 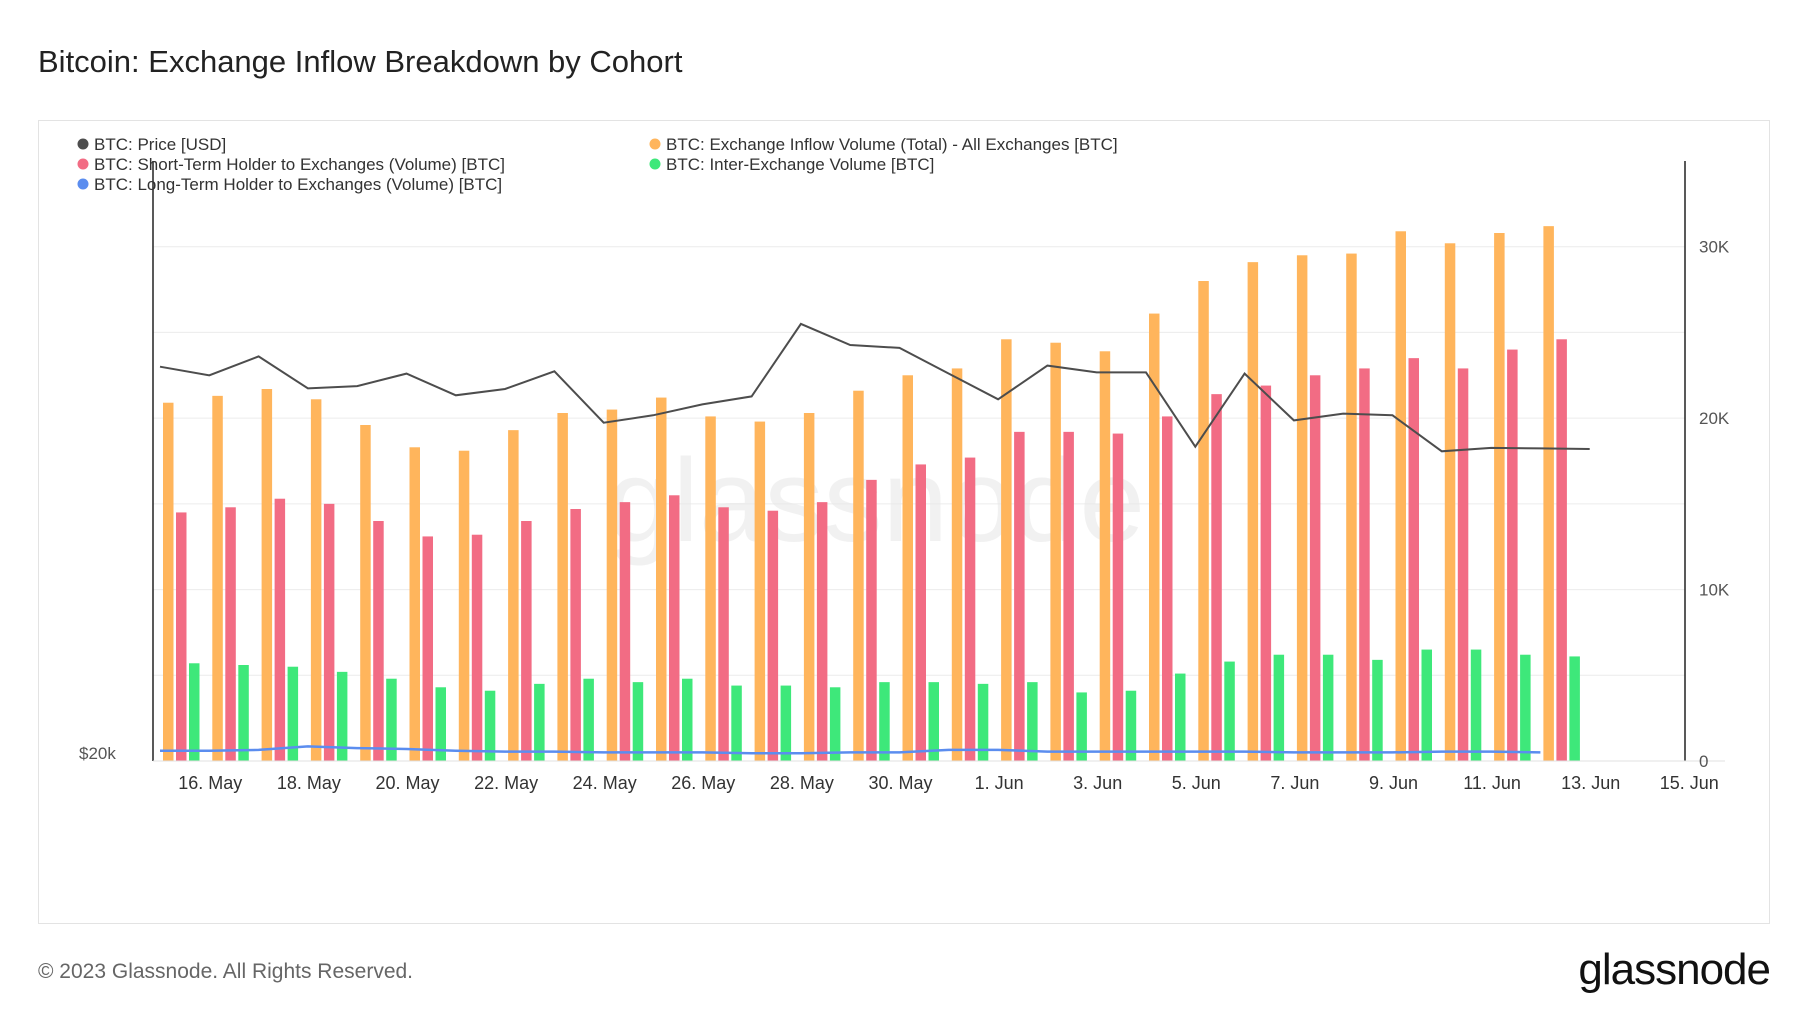 I want to click on x-tick-label: 30. May, so click(x=900, y=783).